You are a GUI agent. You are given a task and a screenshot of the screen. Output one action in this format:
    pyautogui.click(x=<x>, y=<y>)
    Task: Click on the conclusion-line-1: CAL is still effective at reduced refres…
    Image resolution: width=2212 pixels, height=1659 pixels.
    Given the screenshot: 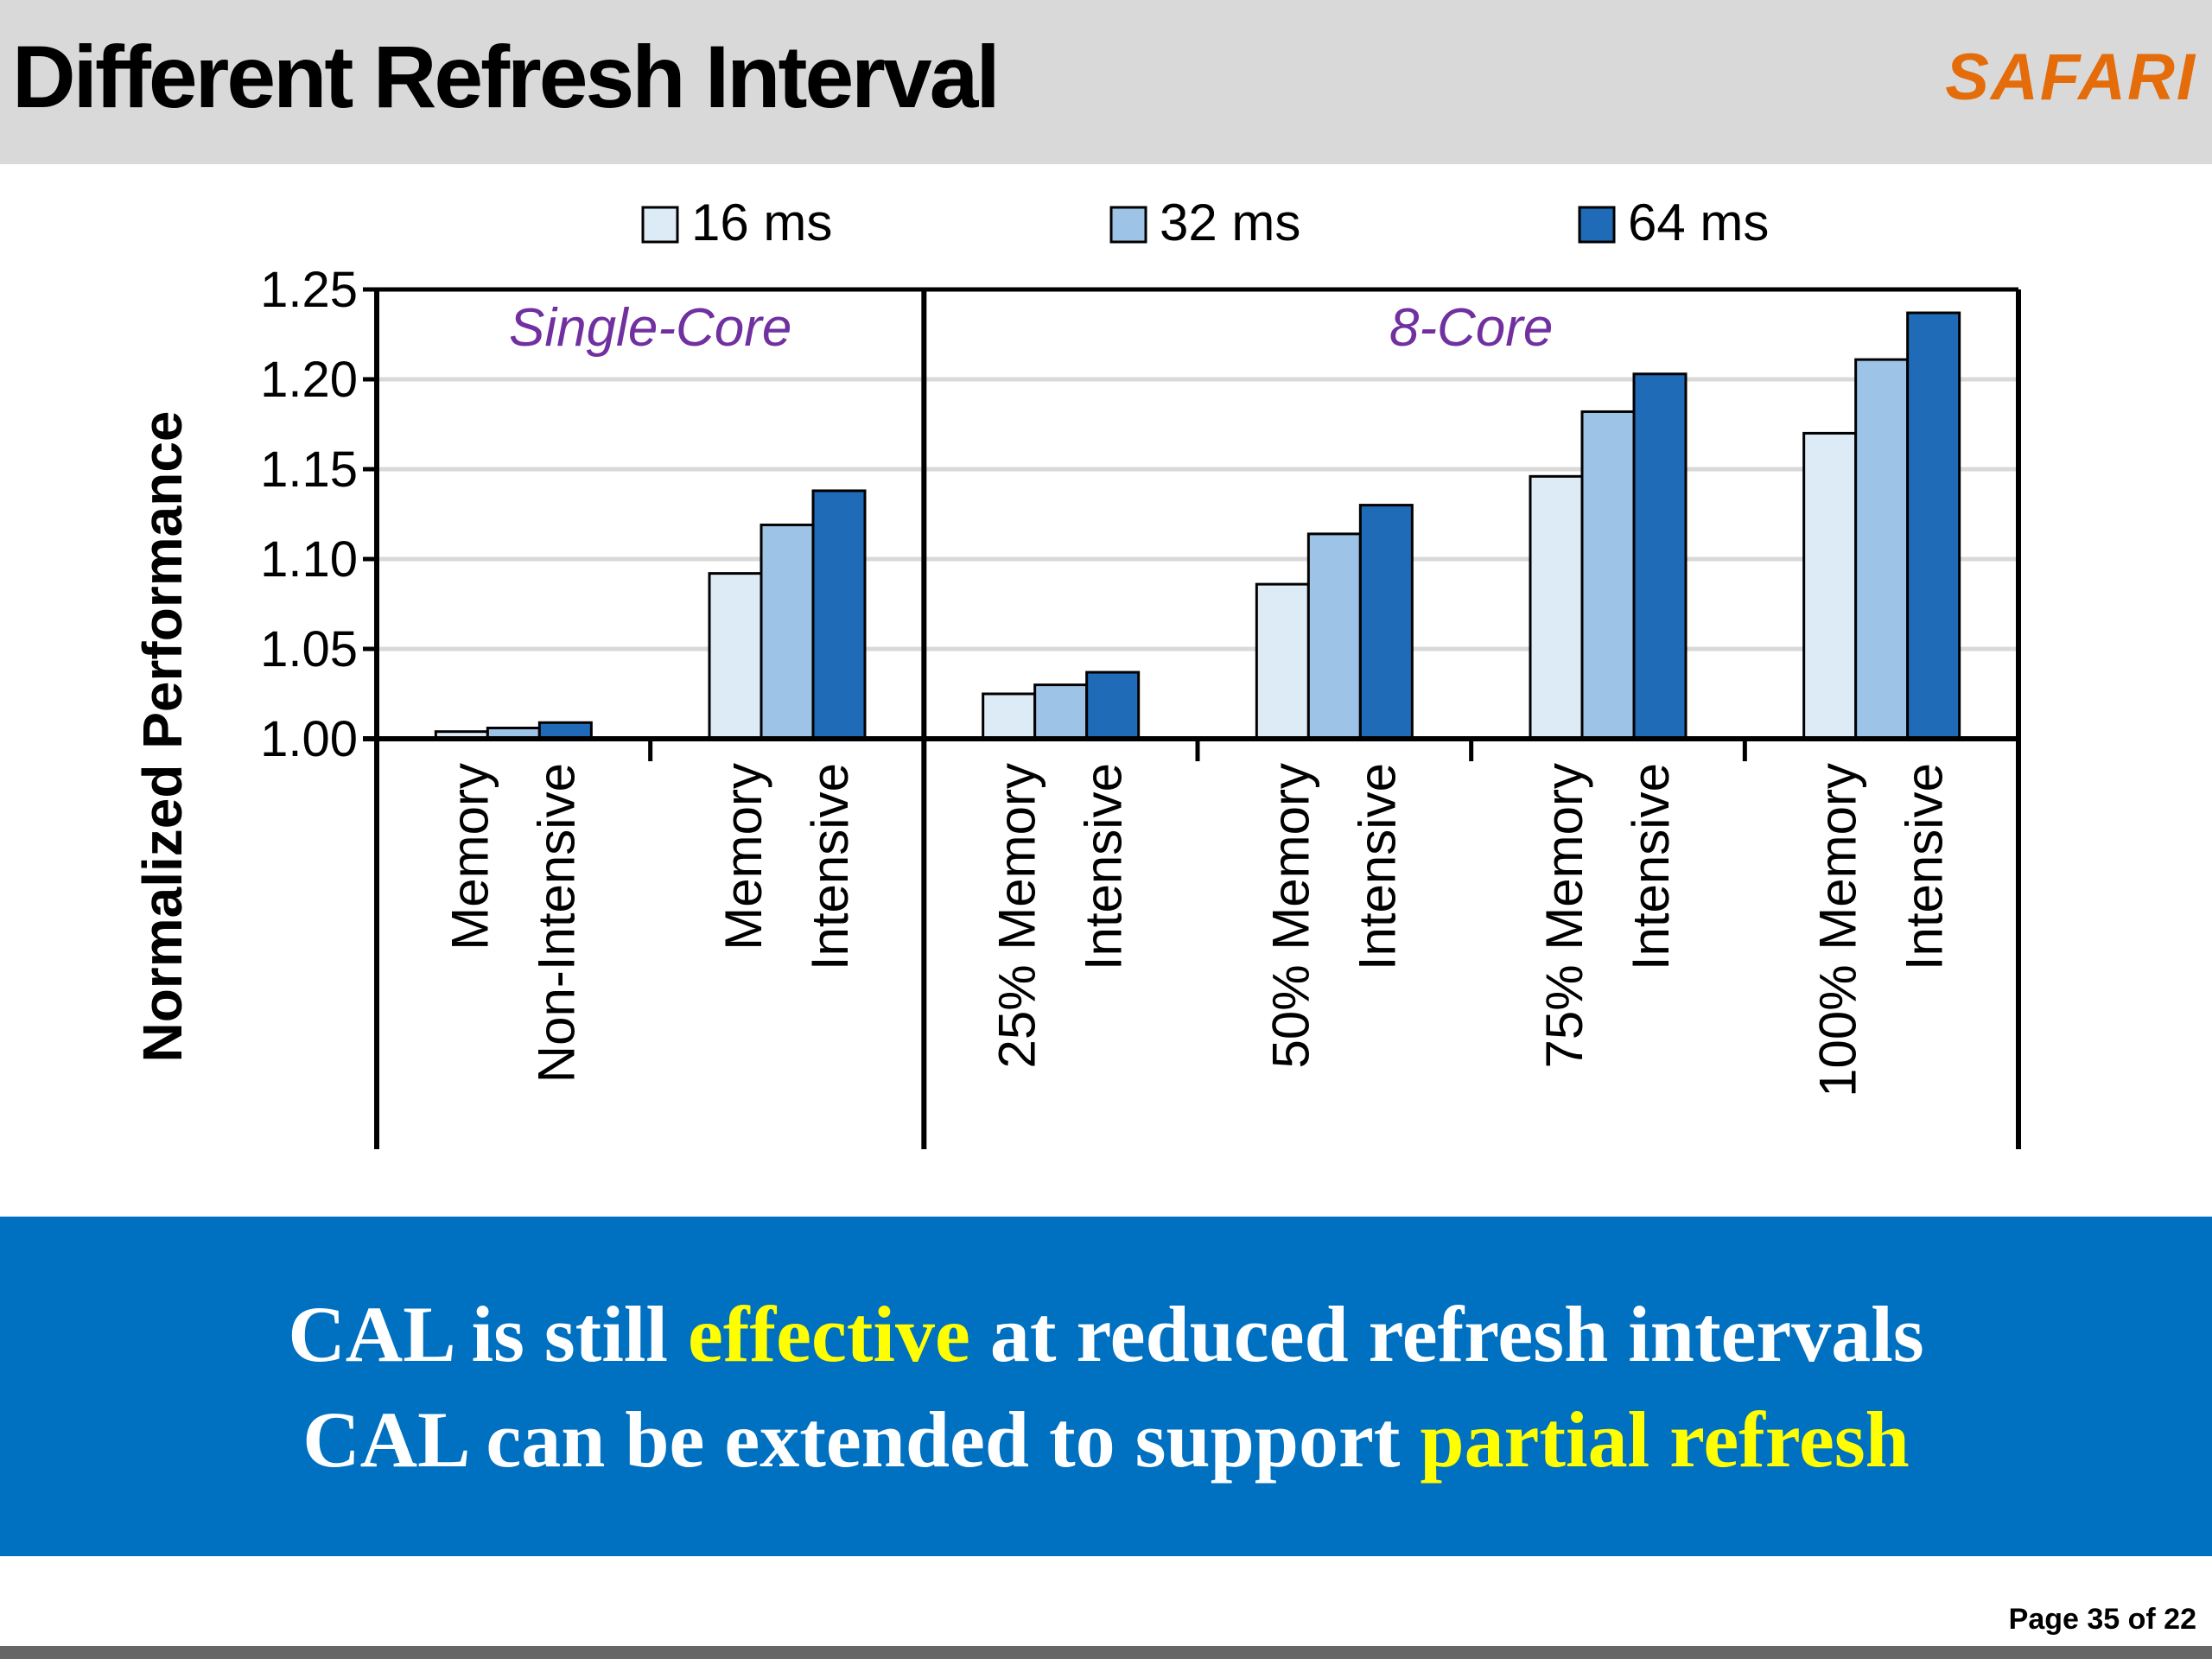 What is the action you would take?
    pyautogui.click(x=1106, y=1334)
    